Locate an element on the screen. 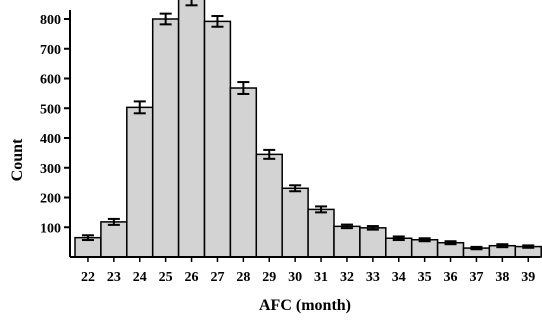 The width and height of the screenshot is (542, 320). x-tick-label: 25 is located at coordinates (166, 277).